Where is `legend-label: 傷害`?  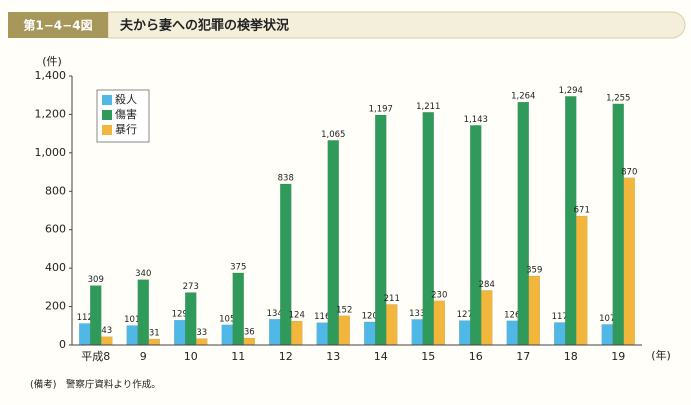
legend-label: 傷害 is located at coordinates (126, 114).